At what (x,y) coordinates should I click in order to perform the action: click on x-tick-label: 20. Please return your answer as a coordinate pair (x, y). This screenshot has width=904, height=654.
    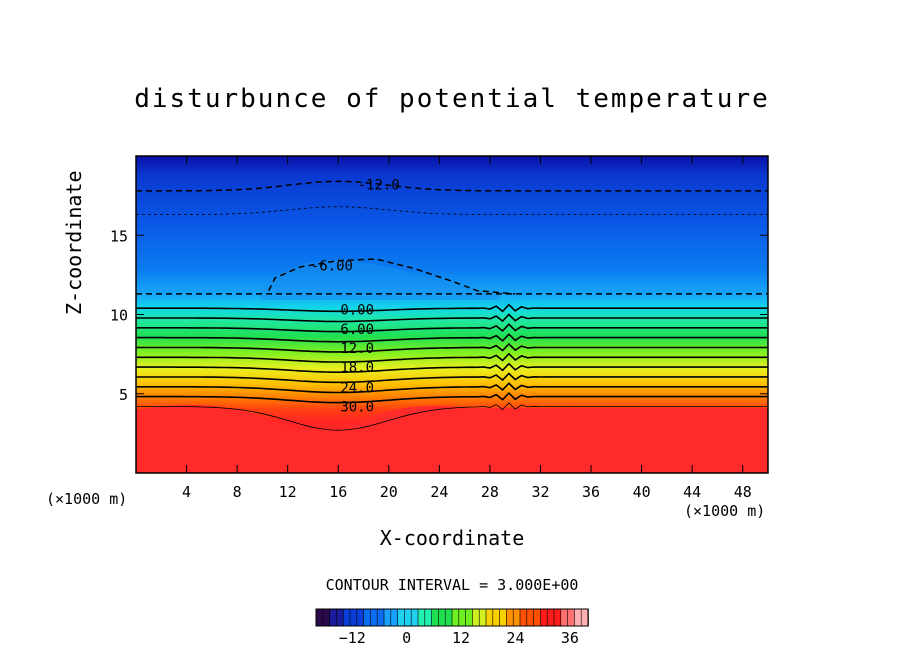
    Looking at the image, I should click on (389, 492).